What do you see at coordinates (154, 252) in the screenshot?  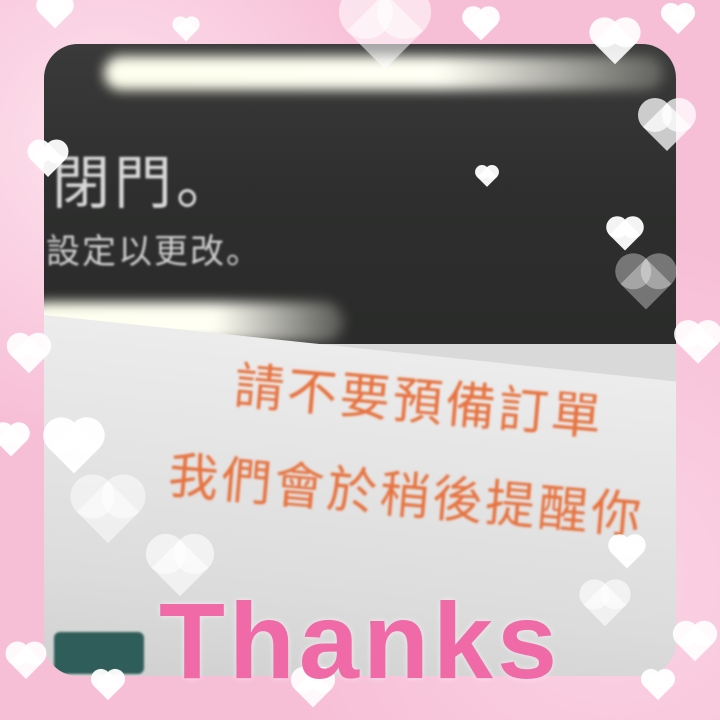 I see `top-text-line2: 設定以更改。` at bounding box center [154, 252].